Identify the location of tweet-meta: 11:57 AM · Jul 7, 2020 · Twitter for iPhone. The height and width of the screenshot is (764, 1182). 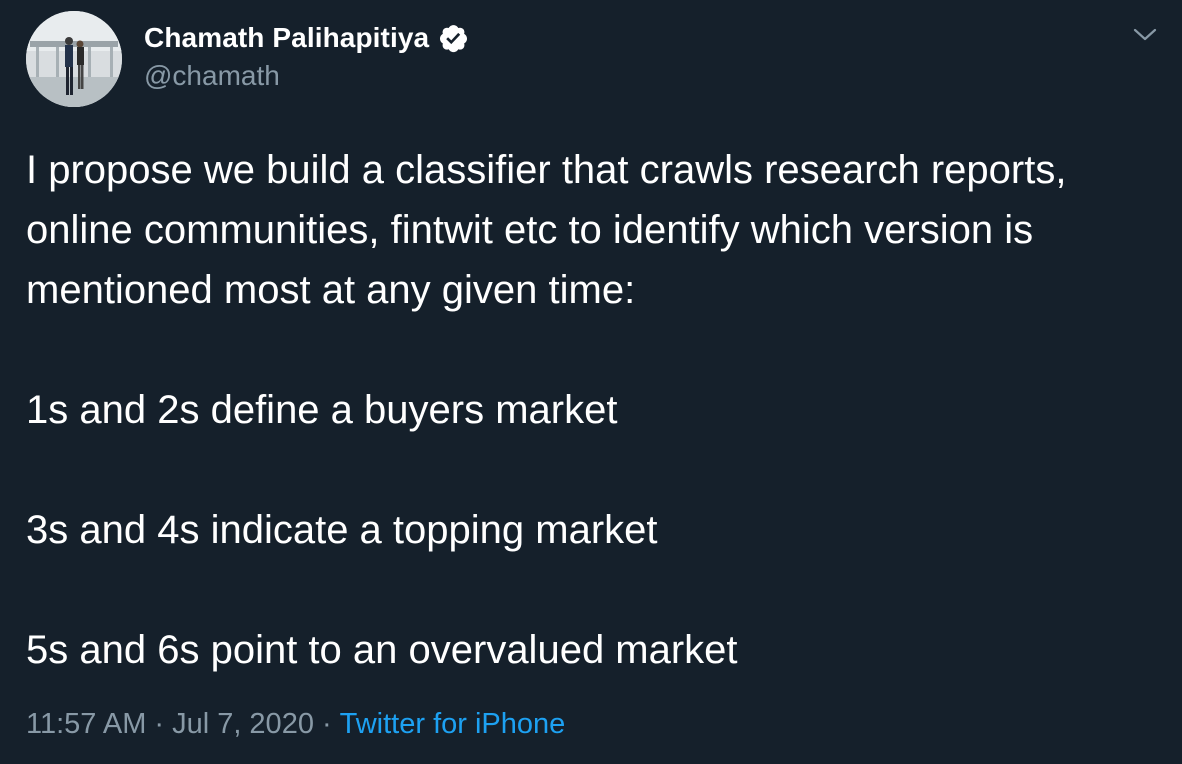
(295, 724).